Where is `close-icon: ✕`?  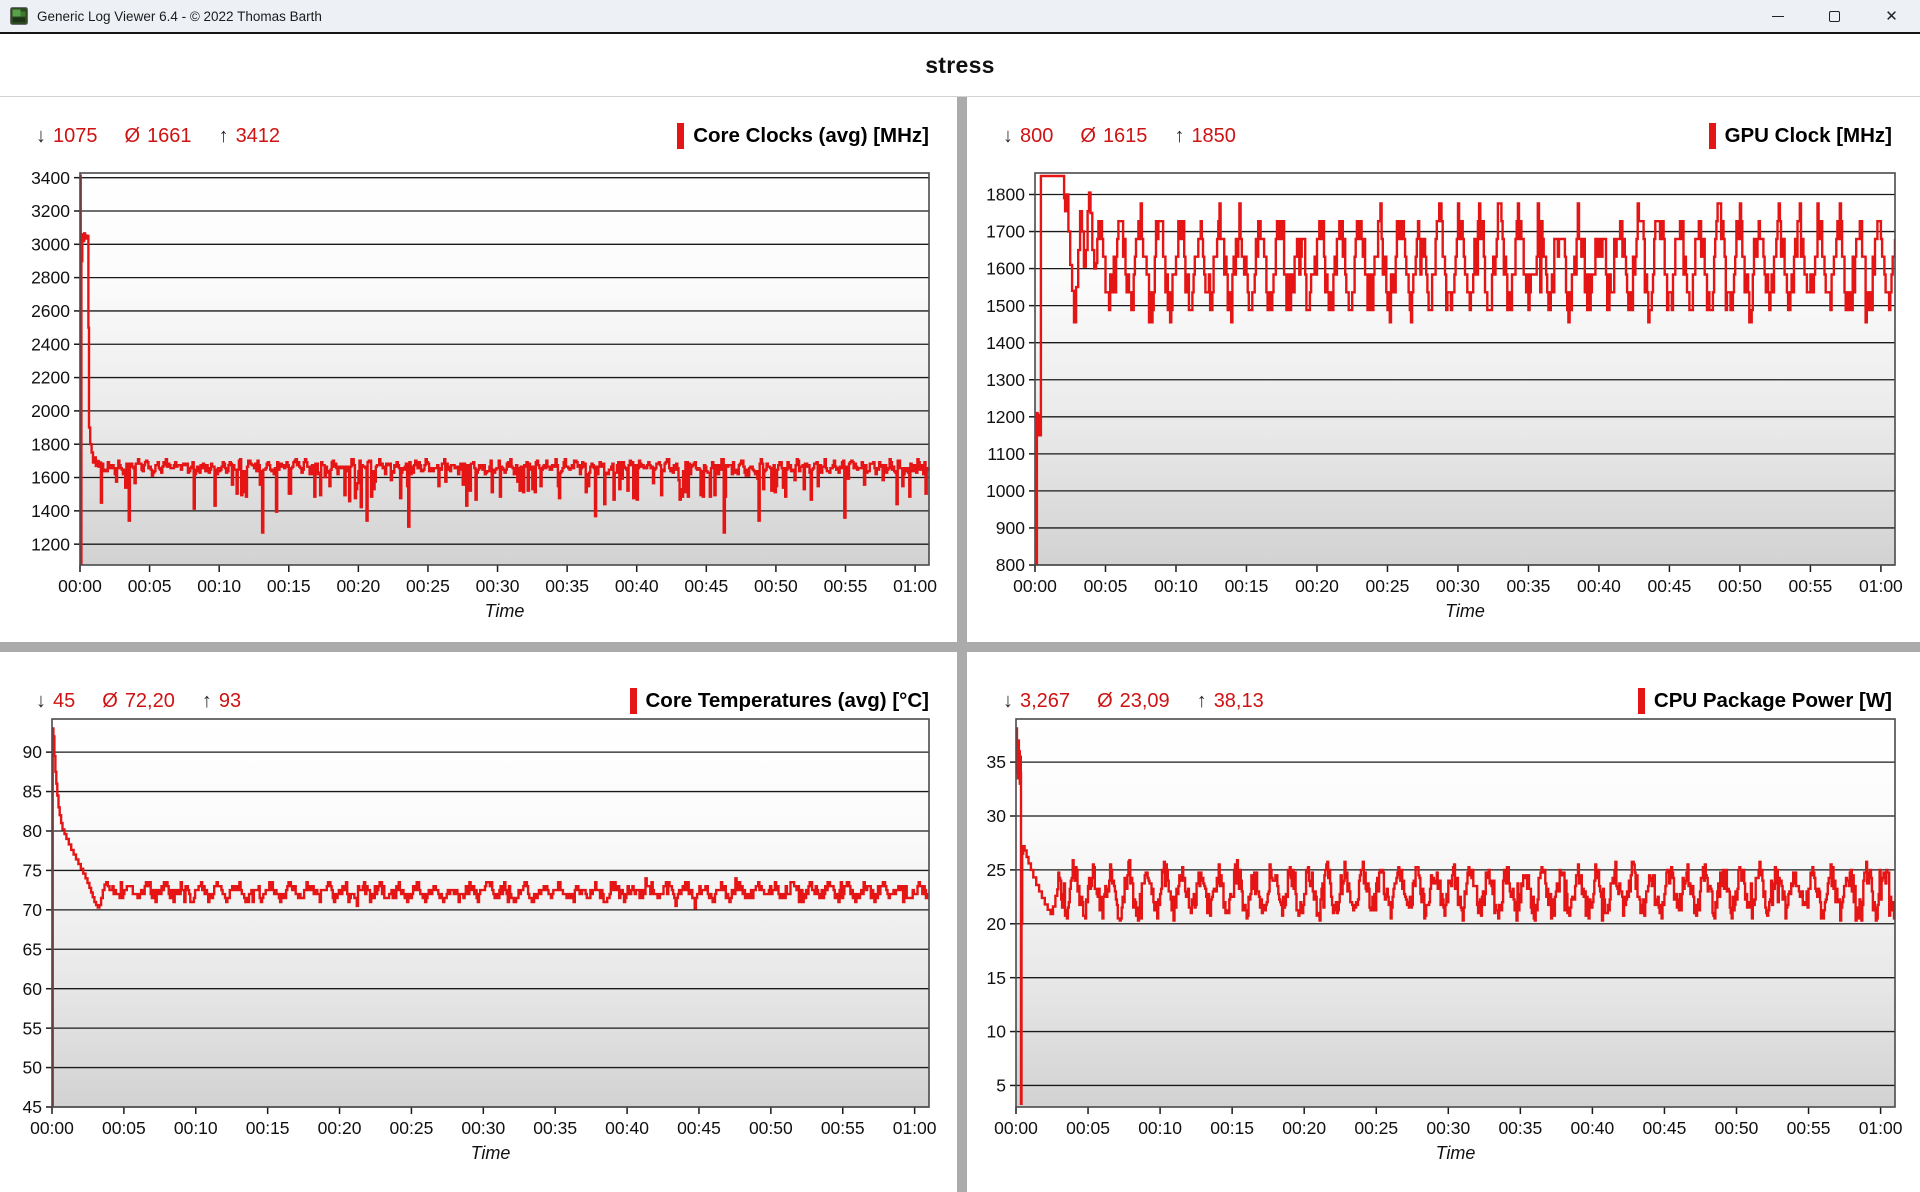 close-icon: ✕ is located at coordinates (1891, 16).